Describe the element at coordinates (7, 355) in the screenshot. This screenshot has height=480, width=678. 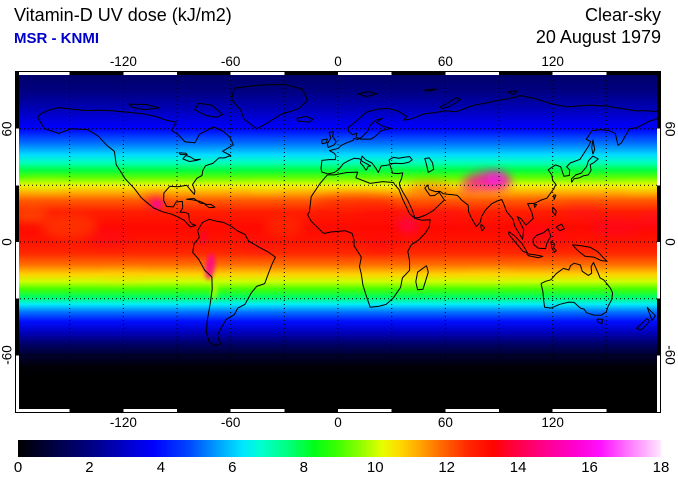
I see `left-axis-label: -60` at that location.